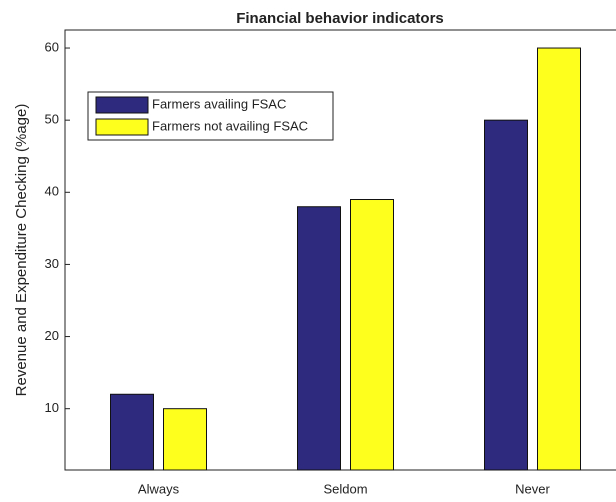 The height and width of the screenshot is (502, 616). I want to click on x-tick-label: Always, so click(159, 488).